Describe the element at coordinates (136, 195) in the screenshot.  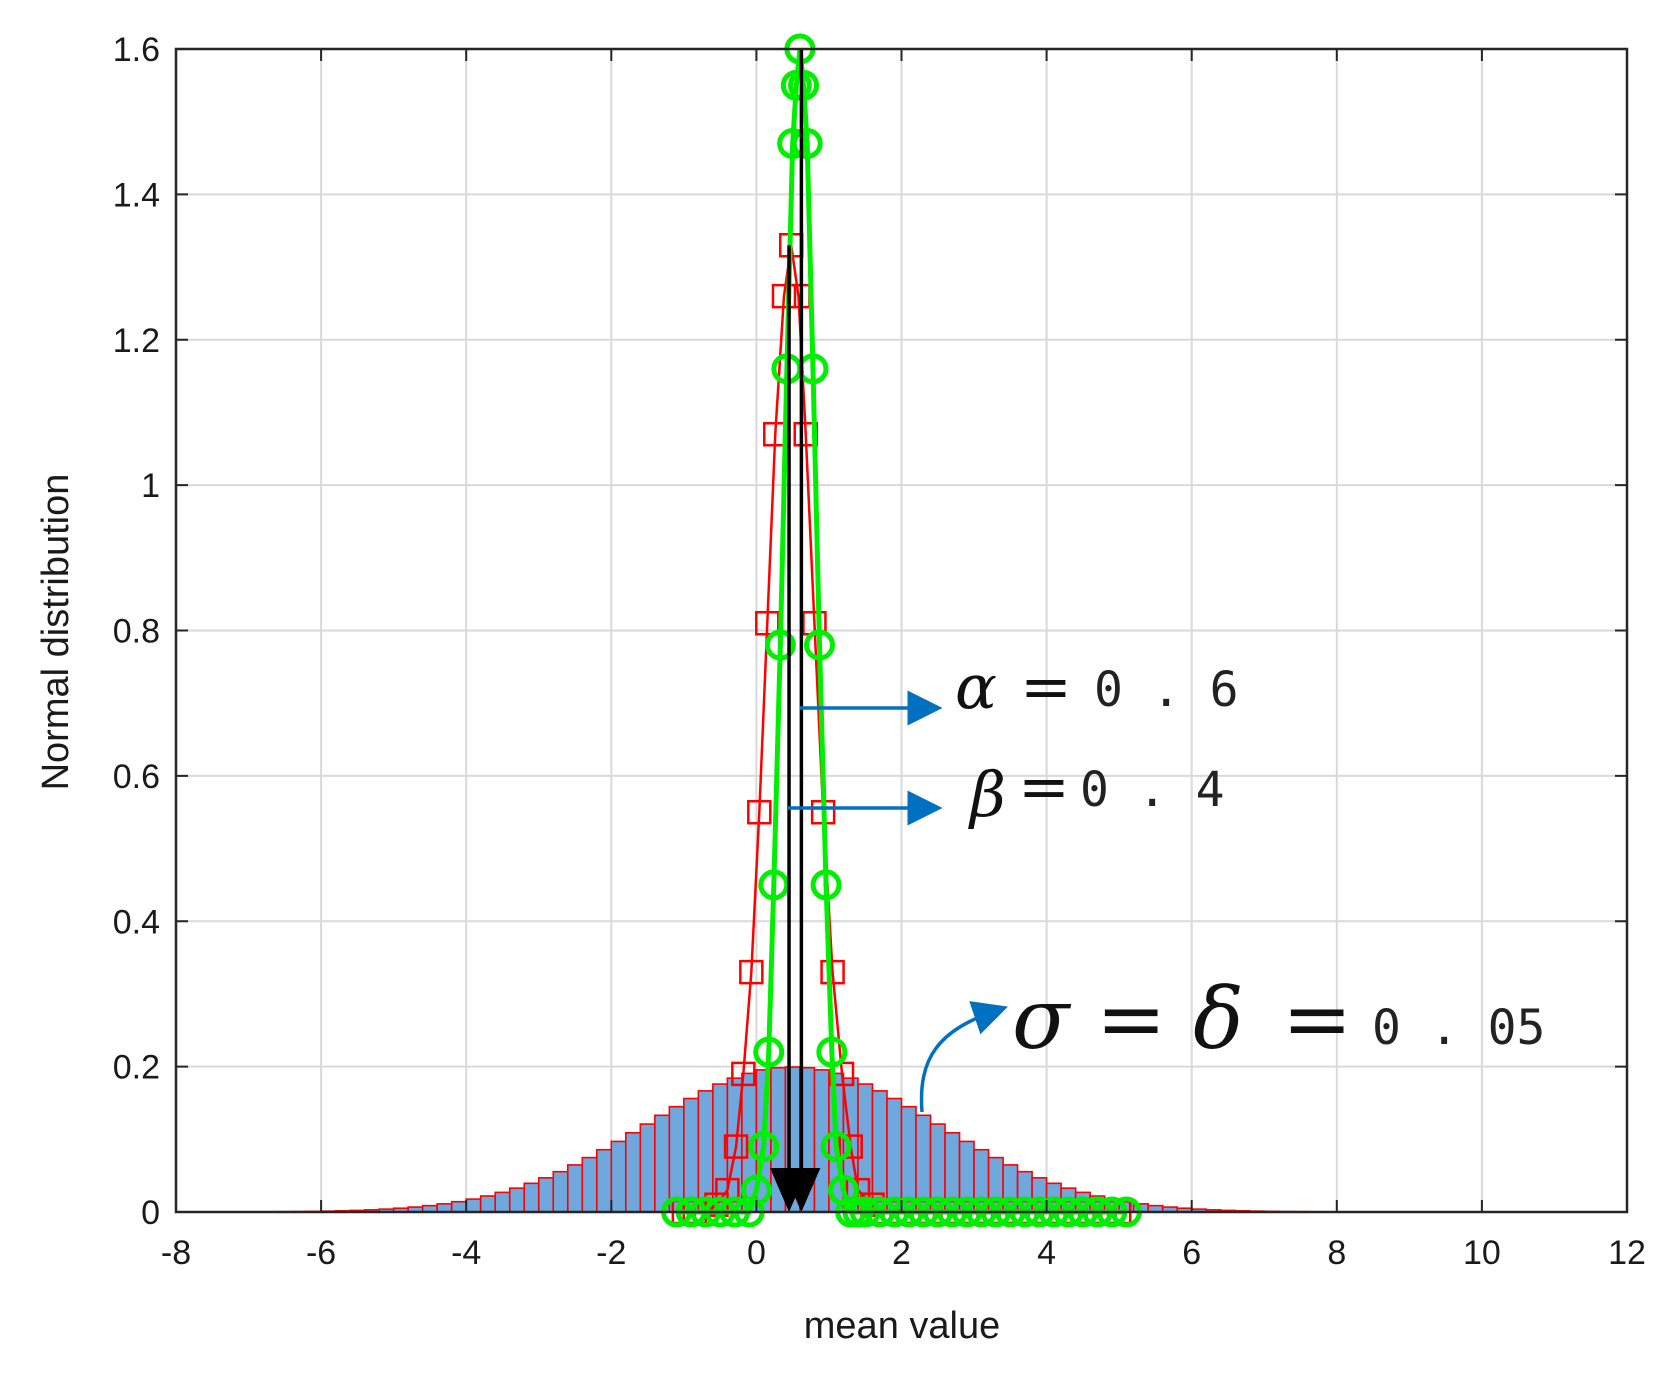
I see `y-tick-label: 1.4` at that location.